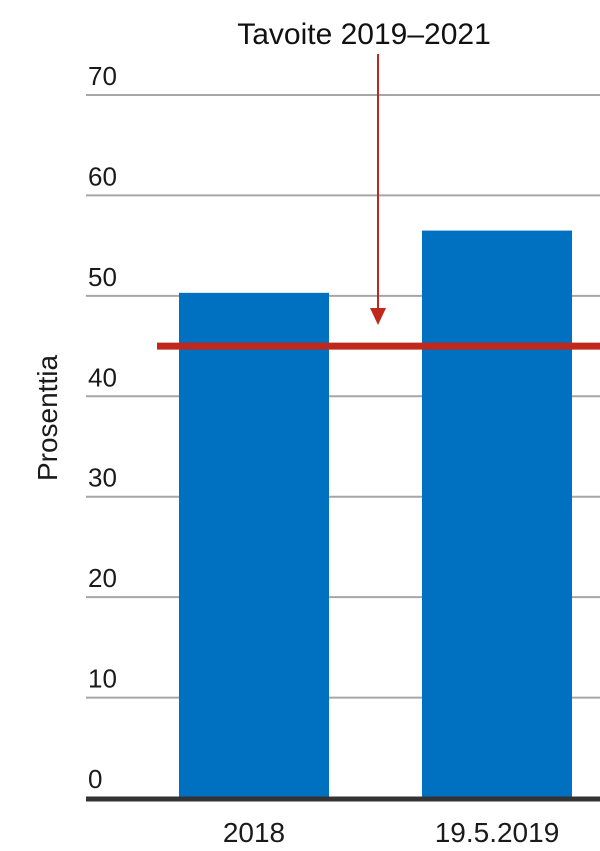 This screenshot has height=851, width=600. What do you see at coordinates (254, 832) in the screenshot?
I see `x-category-label: 2018` at bounding box center [254, 832].